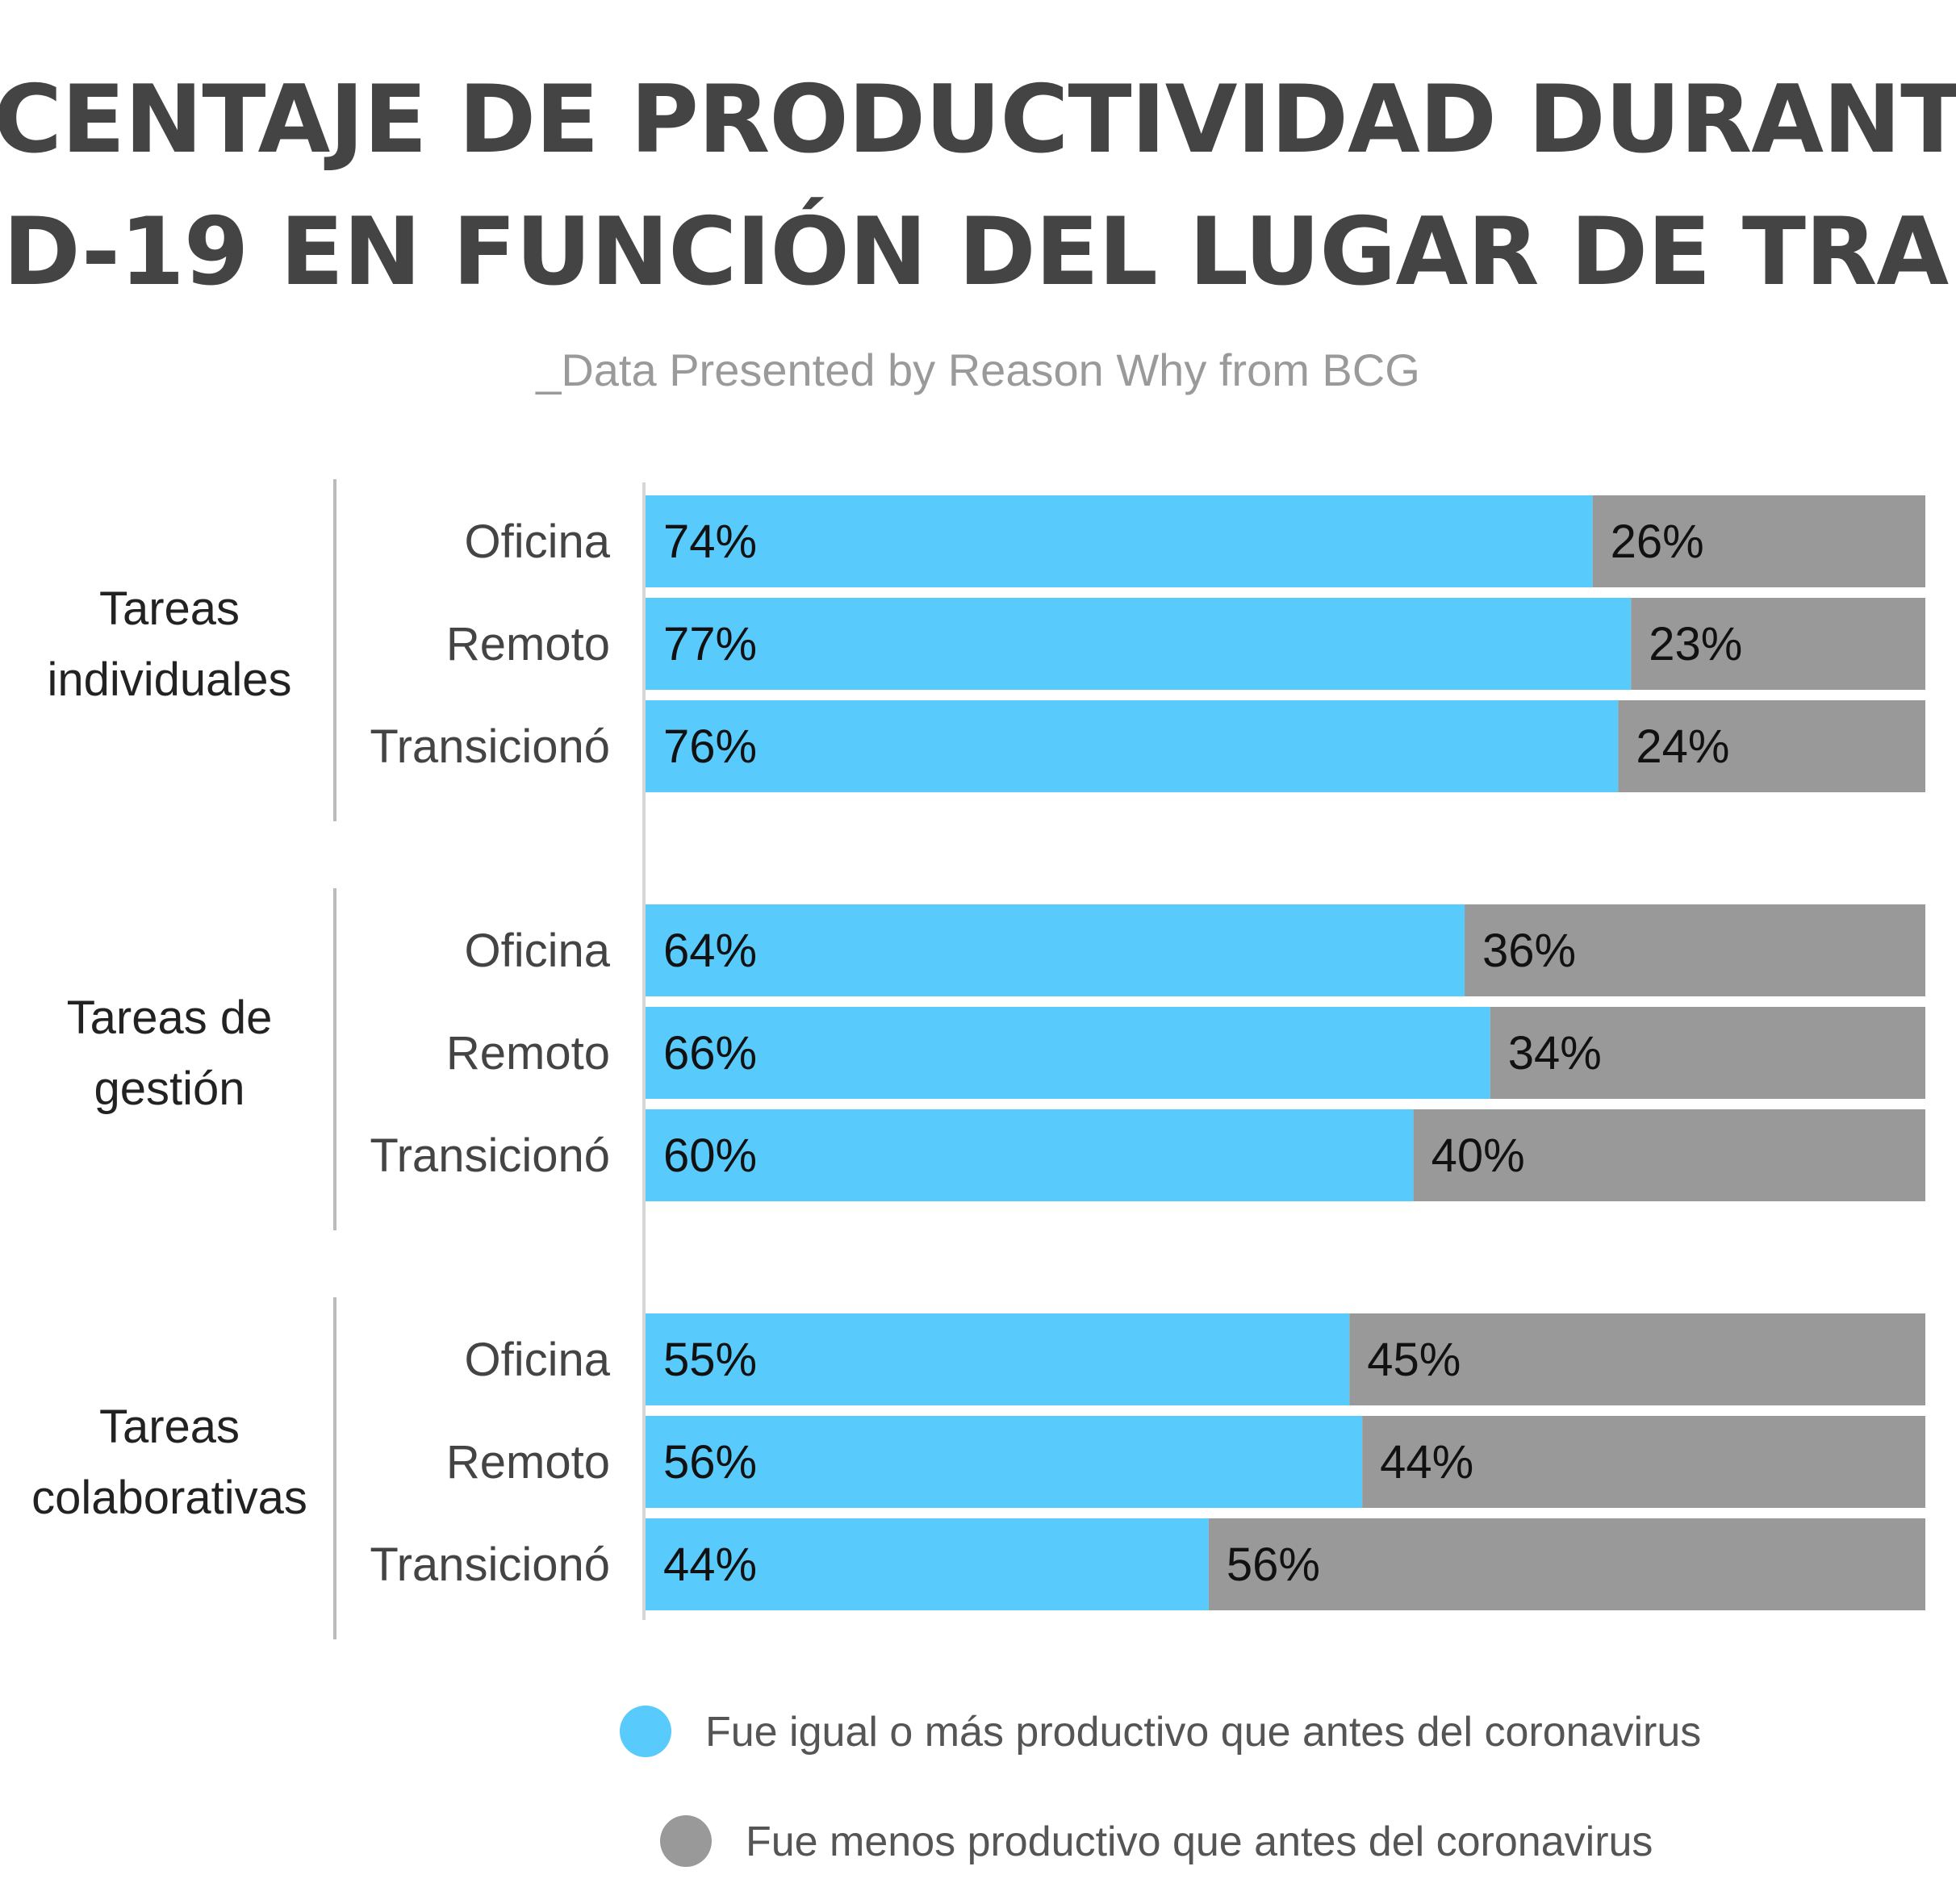  Describe the element at coordinates (710, 746) in the screenshot. I see `data-label-more: 76%` at that location.